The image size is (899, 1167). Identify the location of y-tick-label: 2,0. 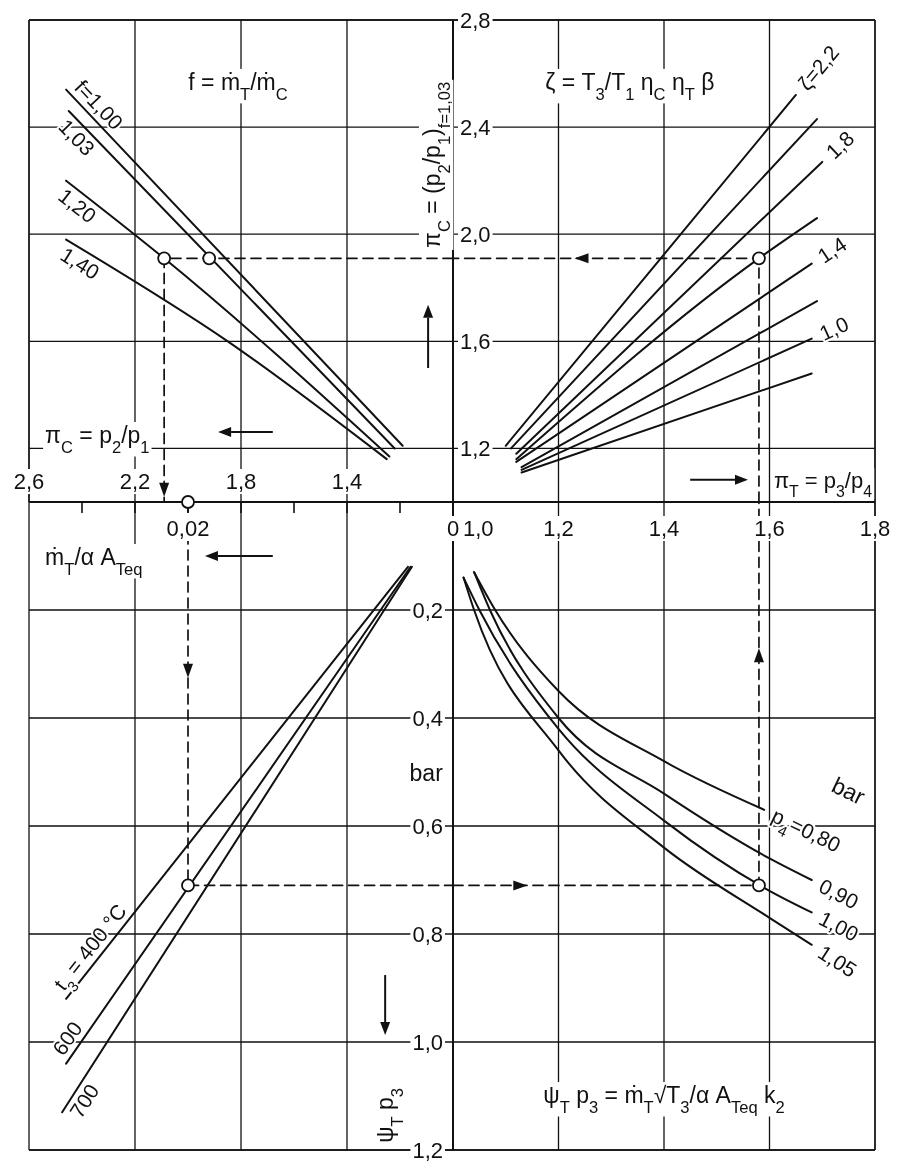
(475, 235).